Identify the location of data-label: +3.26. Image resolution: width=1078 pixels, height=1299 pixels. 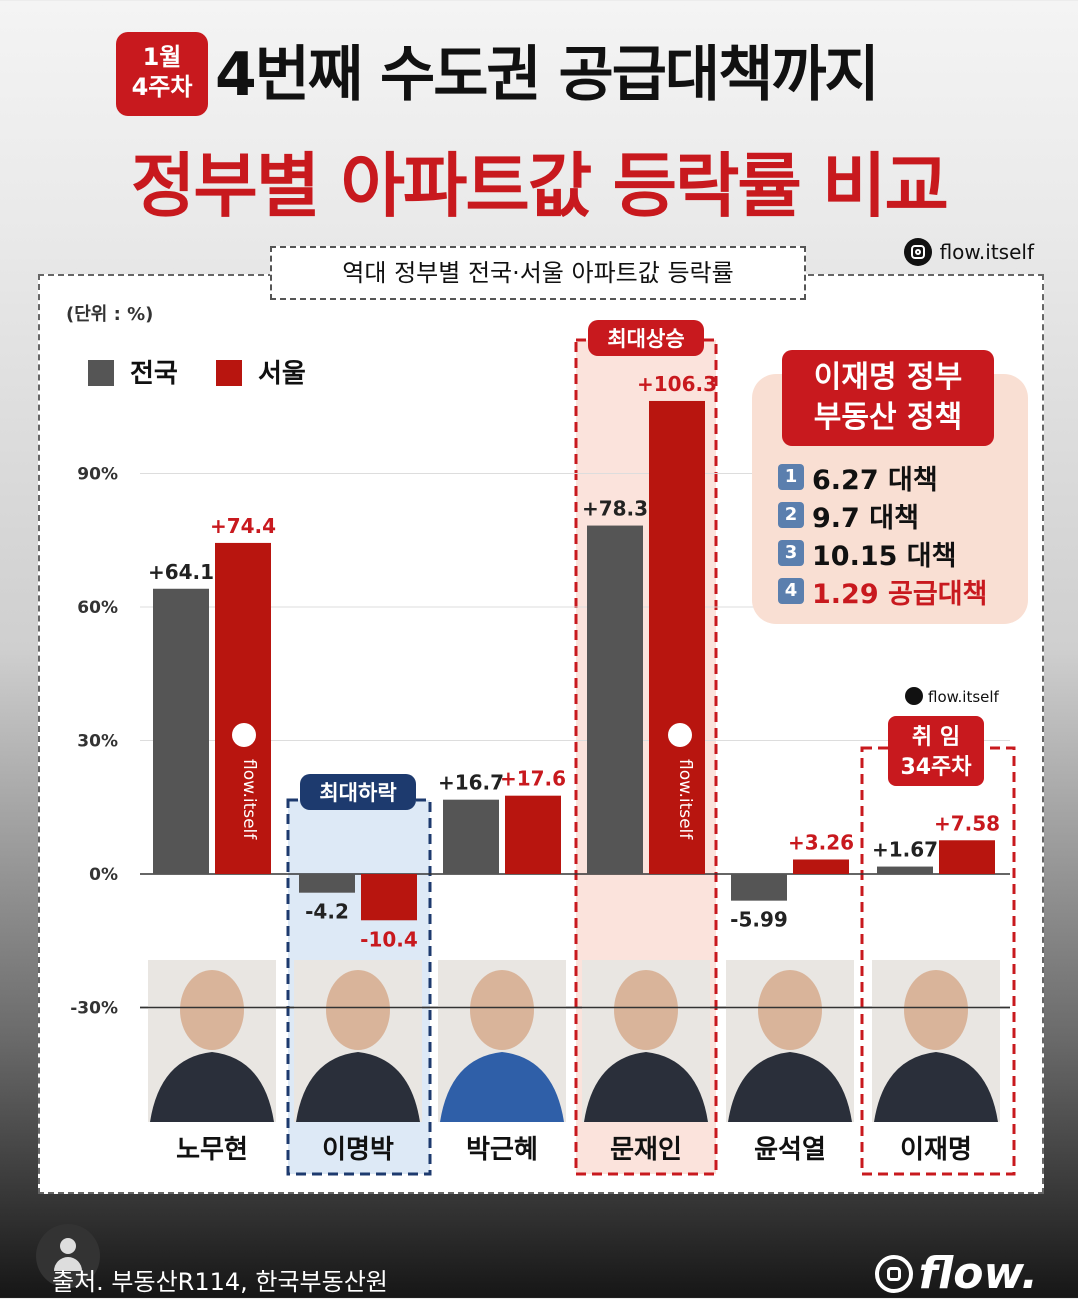
(821, 842).